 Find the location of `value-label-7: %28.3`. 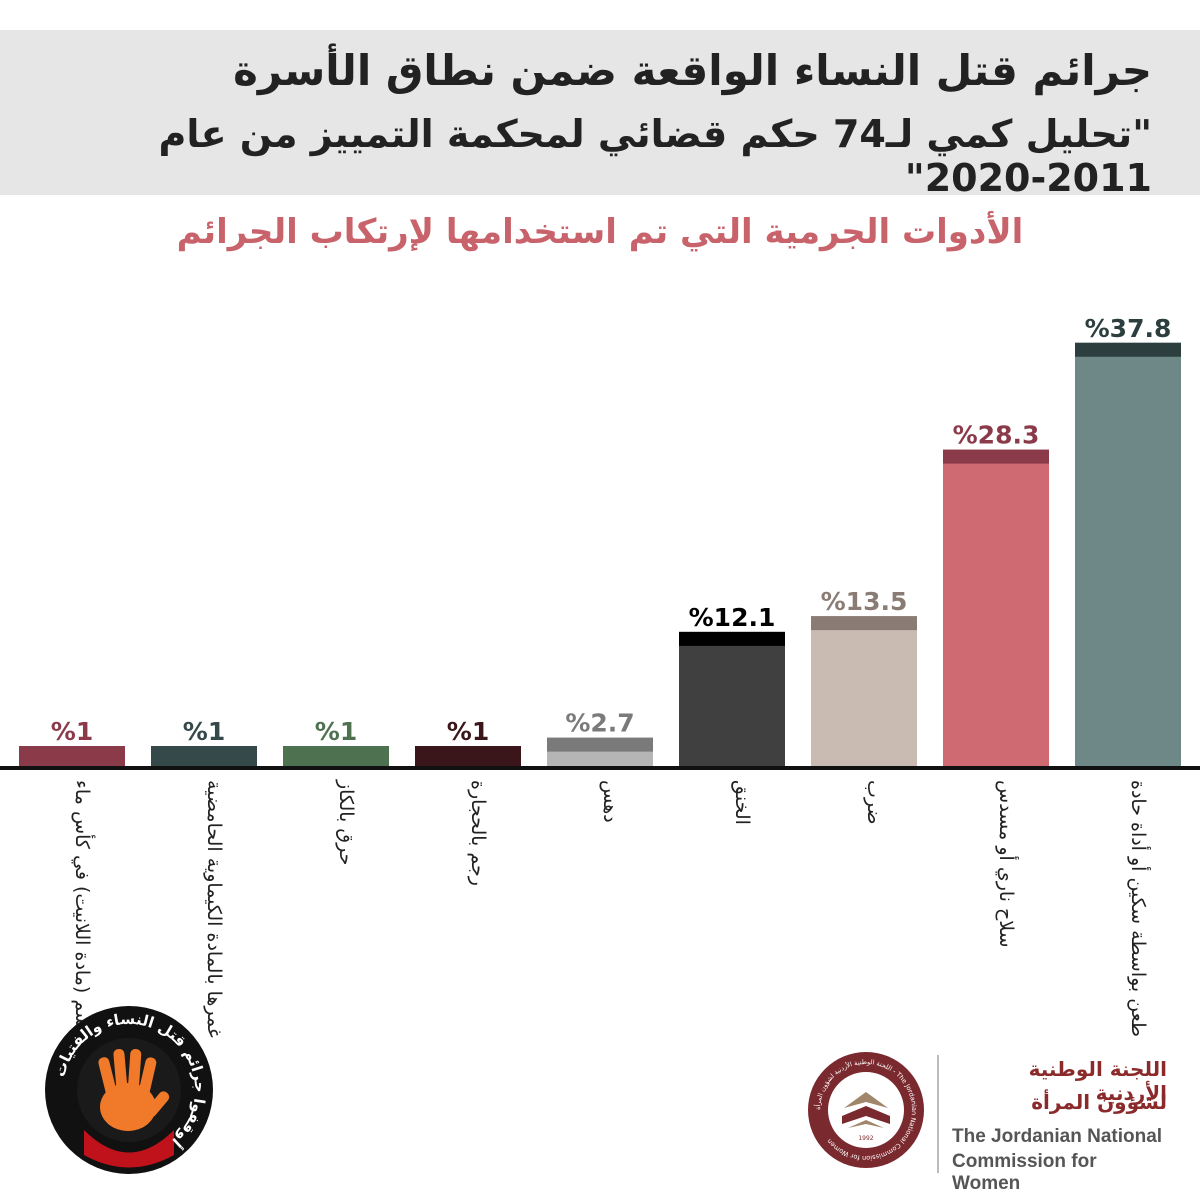

value-label-7: %28.3 is located at coordinates (996, 435).